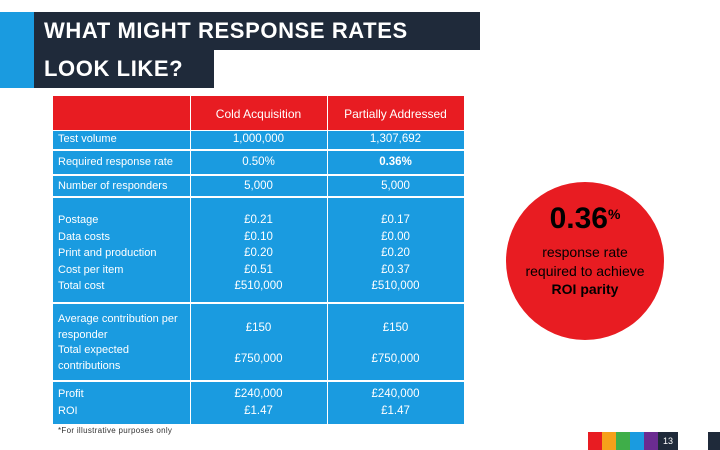  Describe the element at coordinates (668, 441) in the screenshot. I see `page-number: 13` at that location.